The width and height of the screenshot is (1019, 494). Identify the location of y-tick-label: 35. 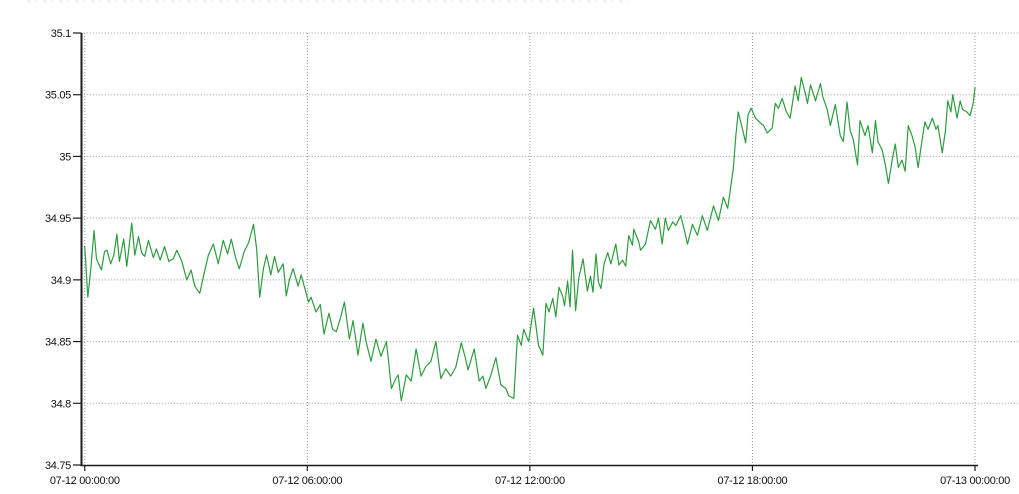
(65, 157).